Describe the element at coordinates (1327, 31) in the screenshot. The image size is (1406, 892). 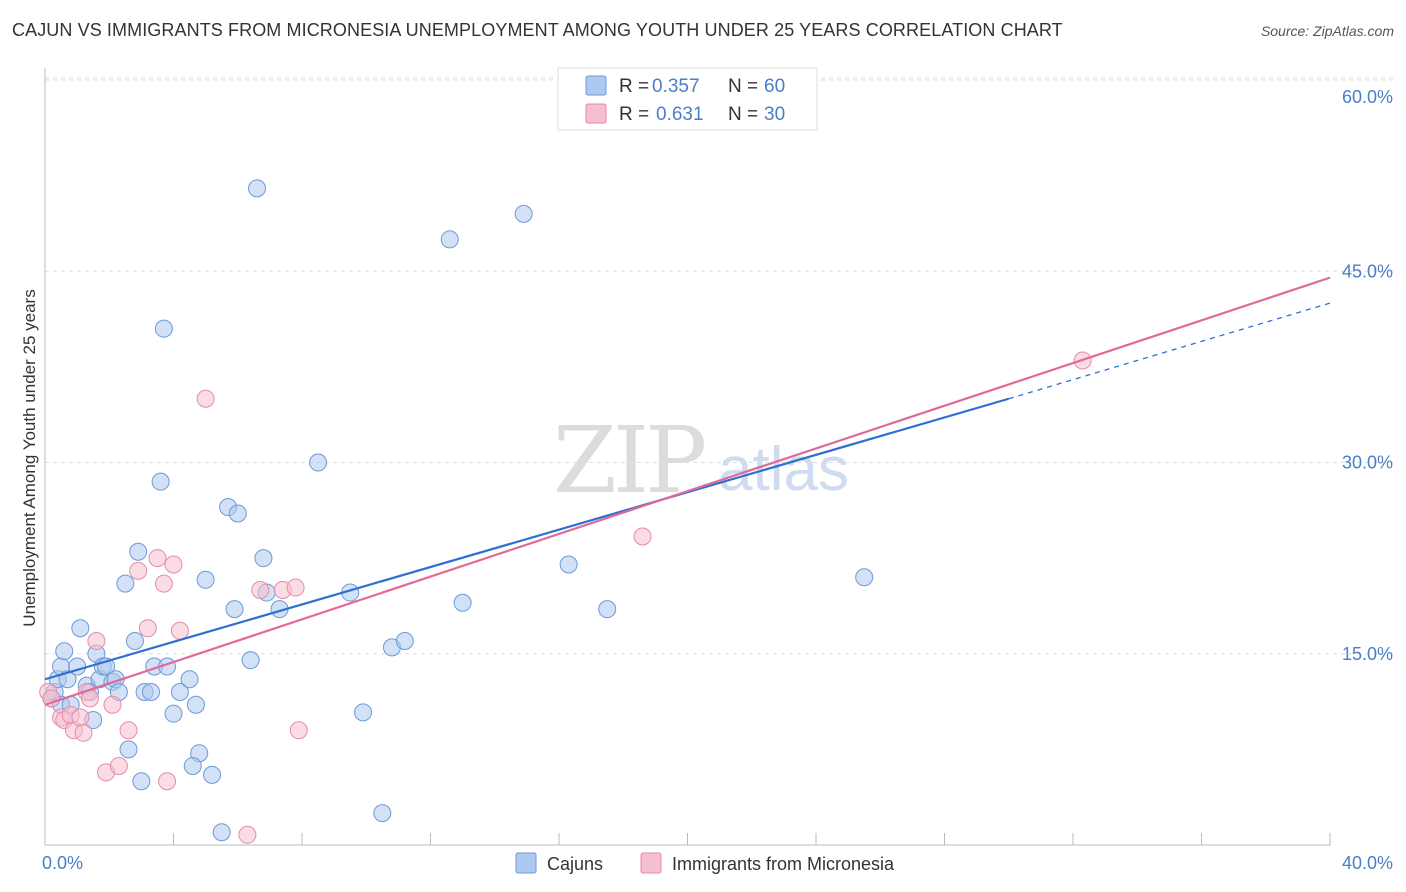
I see `source-label: Source: ZipAtlas.com` at that location.